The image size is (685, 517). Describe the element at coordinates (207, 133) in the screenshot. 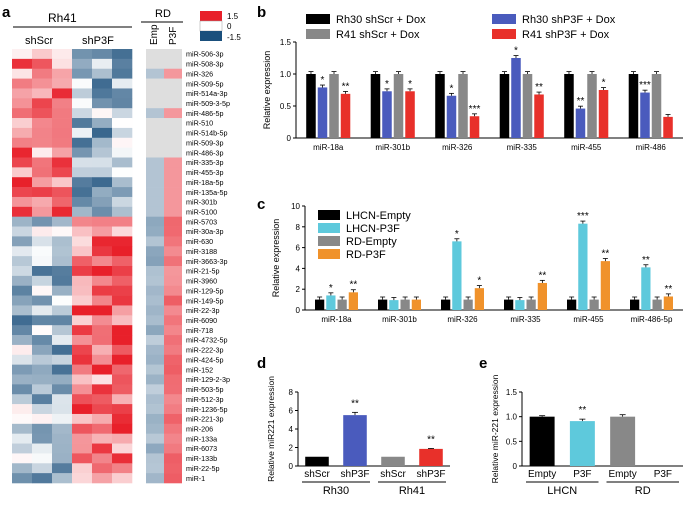

I see `heatmap-row-label: miR-514b-5p` at that location.